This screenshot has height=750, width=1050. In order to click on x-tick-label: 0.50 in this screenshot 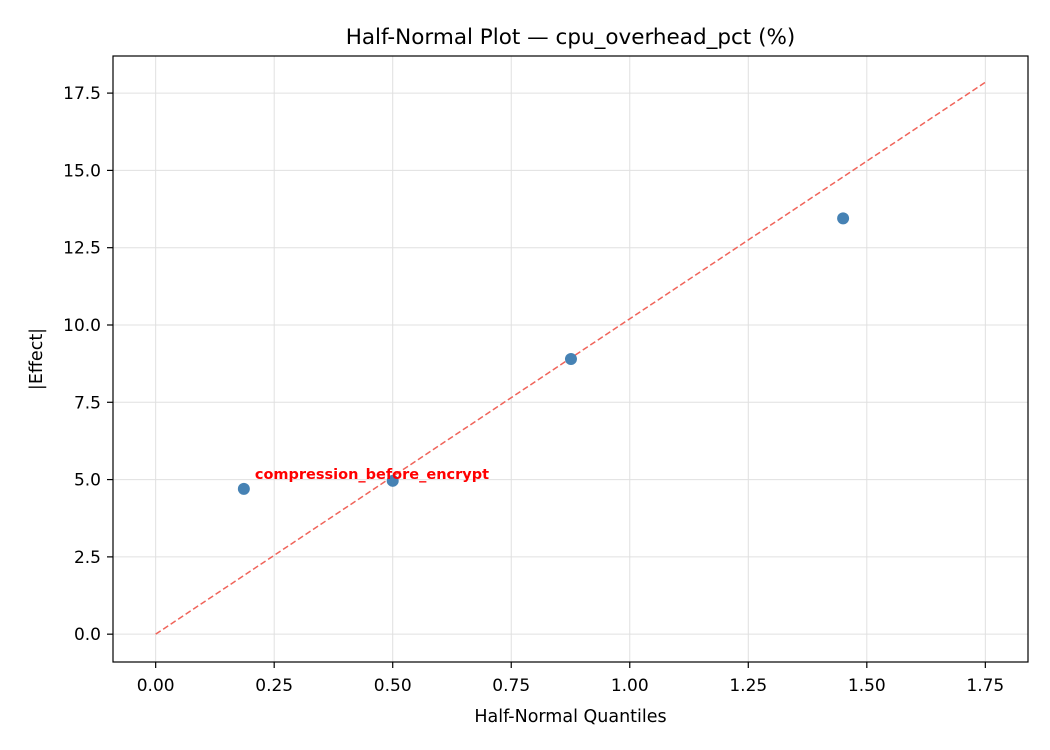, I will do `click(393, 686)`.